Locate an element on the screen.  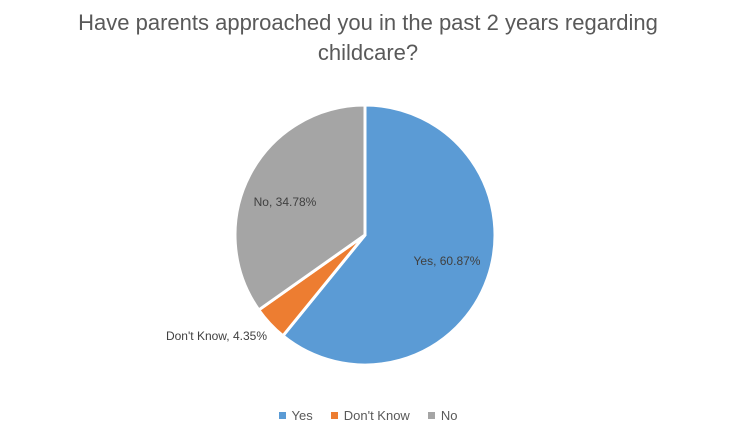
data-label-don-t-know: Don't Know, 4.35% is located at coordinates (216, 336).